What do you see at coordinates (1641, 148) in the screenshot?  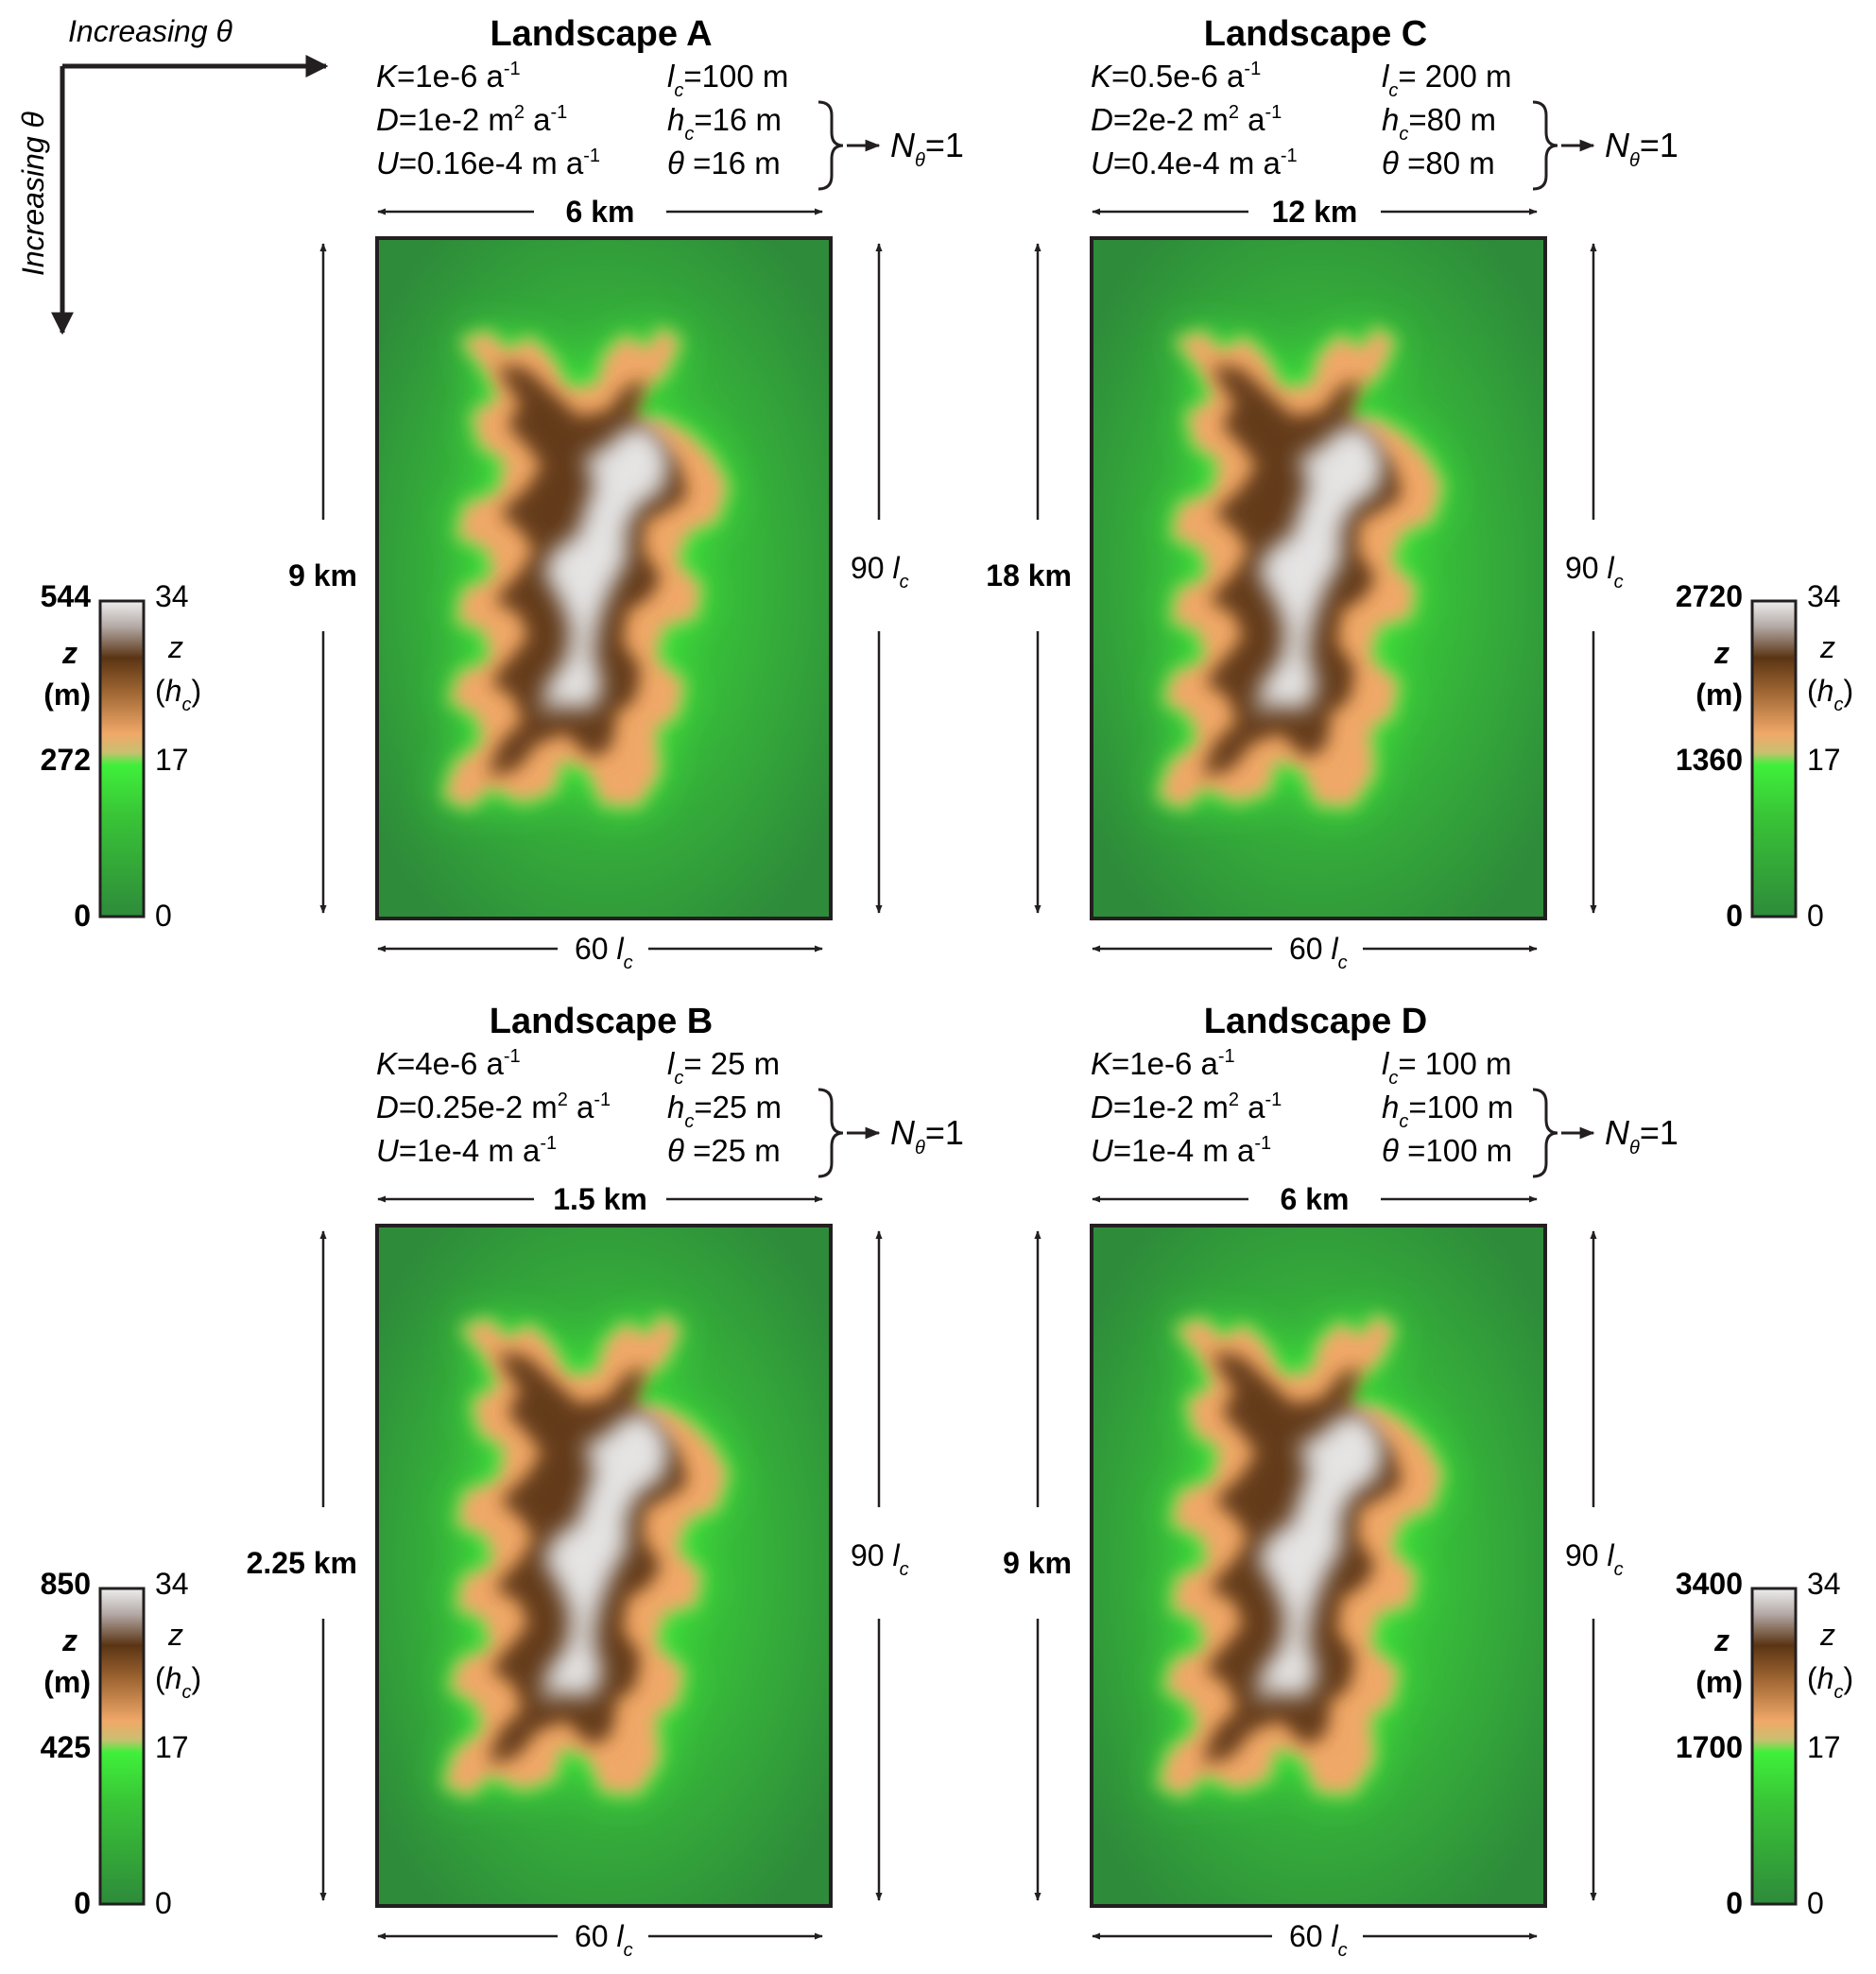 I see `ntheta-c: Nθ=1` at bounding box center [1641, 148].